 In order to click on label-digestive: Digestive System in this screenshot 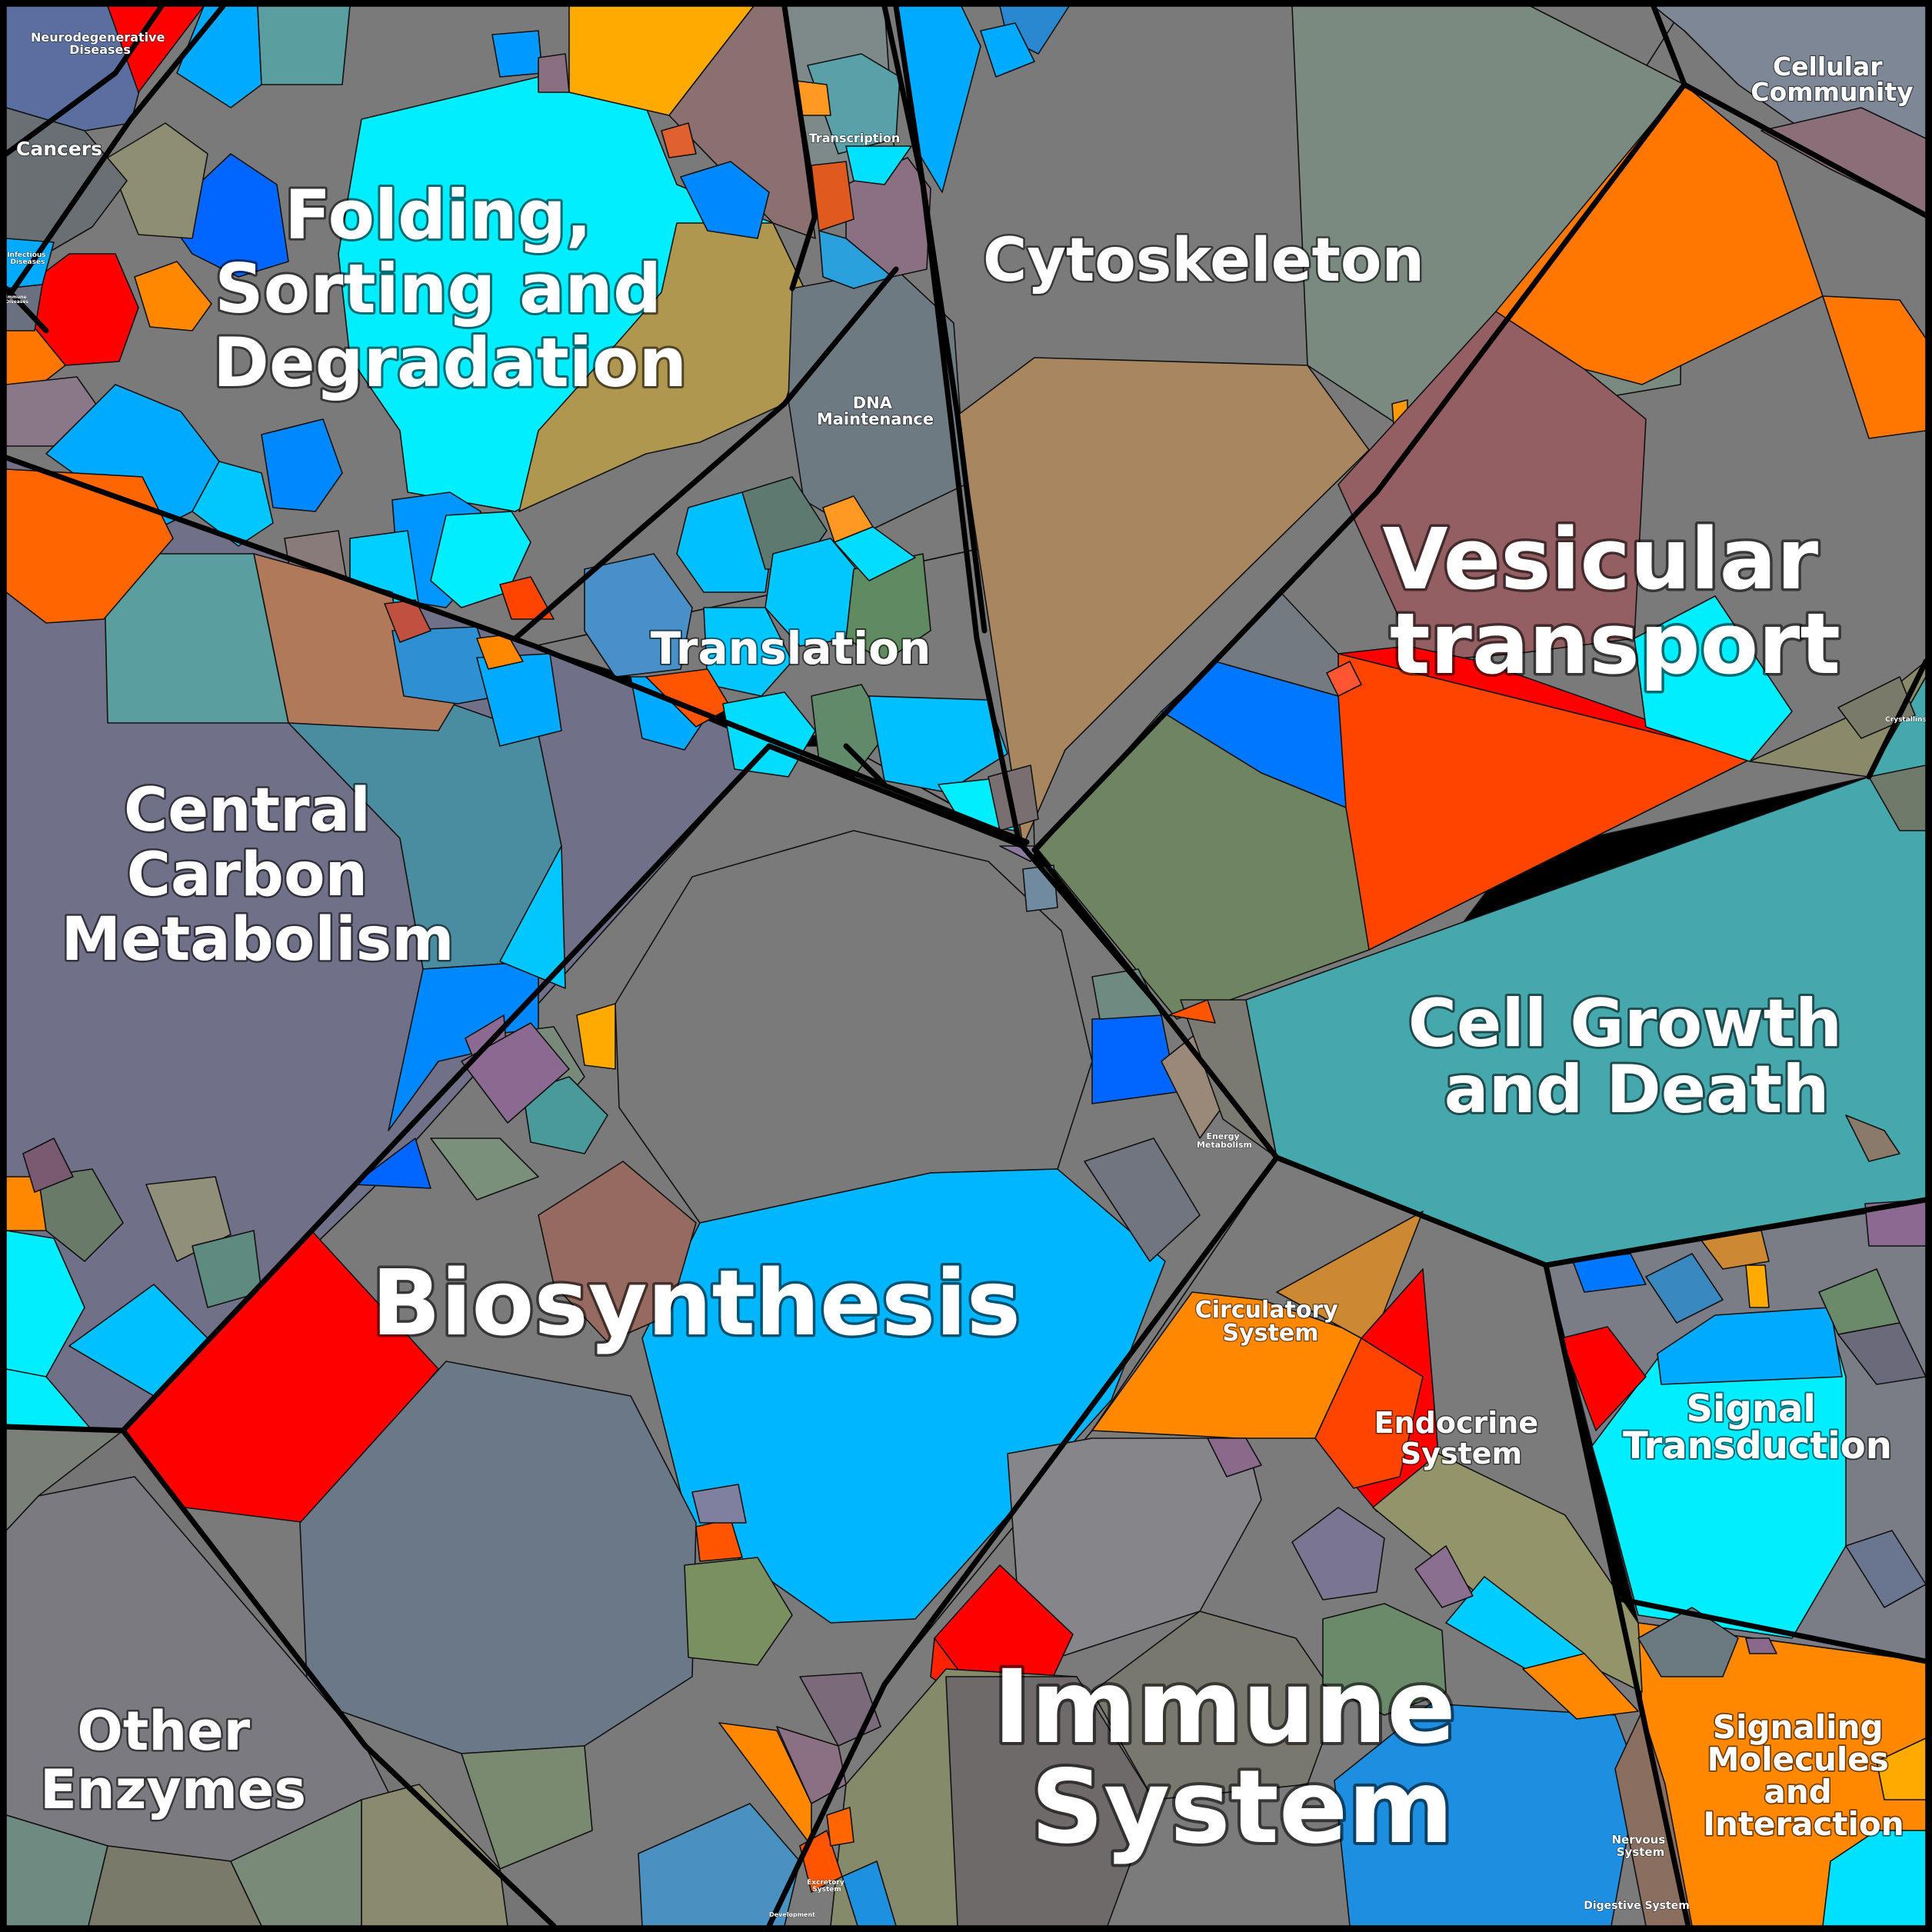, I will do `click(1637, 1906)`.